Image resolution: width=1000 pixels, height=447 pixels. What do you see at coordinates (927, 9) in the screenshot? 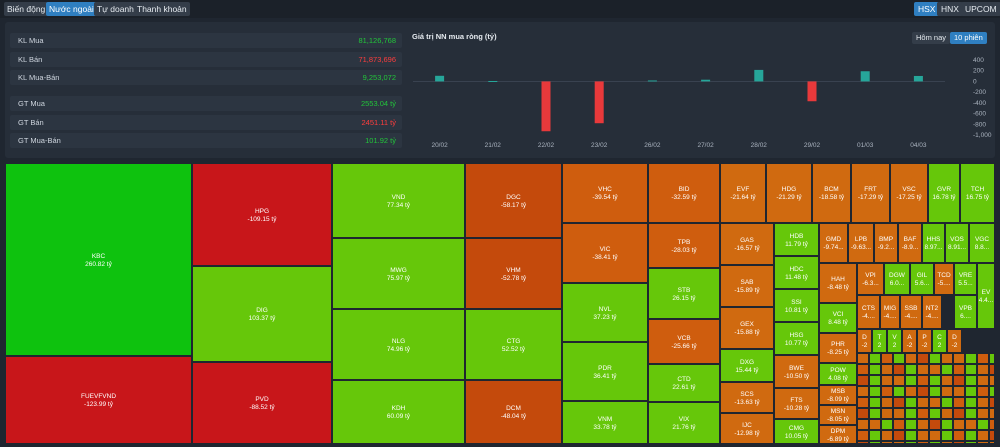
I see `exchange-hsx-button: HSX` at bounding box center [927, 9].